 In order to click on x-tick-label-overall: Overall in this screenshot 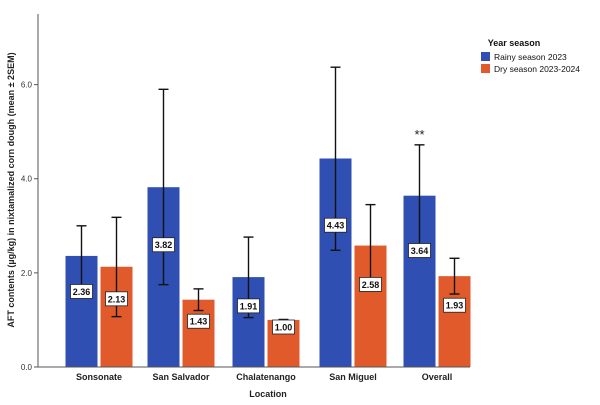, I will do `click(437, 377)`.